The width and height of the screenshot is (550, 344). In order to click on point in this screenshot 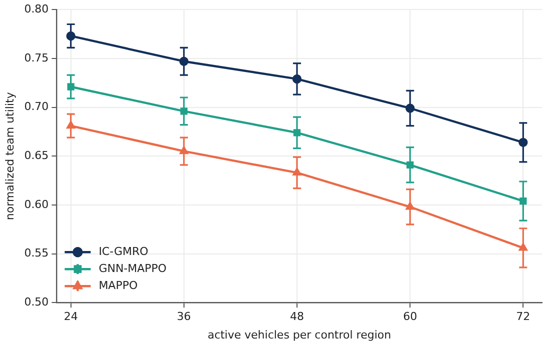, I will do `click(523, 247)`.